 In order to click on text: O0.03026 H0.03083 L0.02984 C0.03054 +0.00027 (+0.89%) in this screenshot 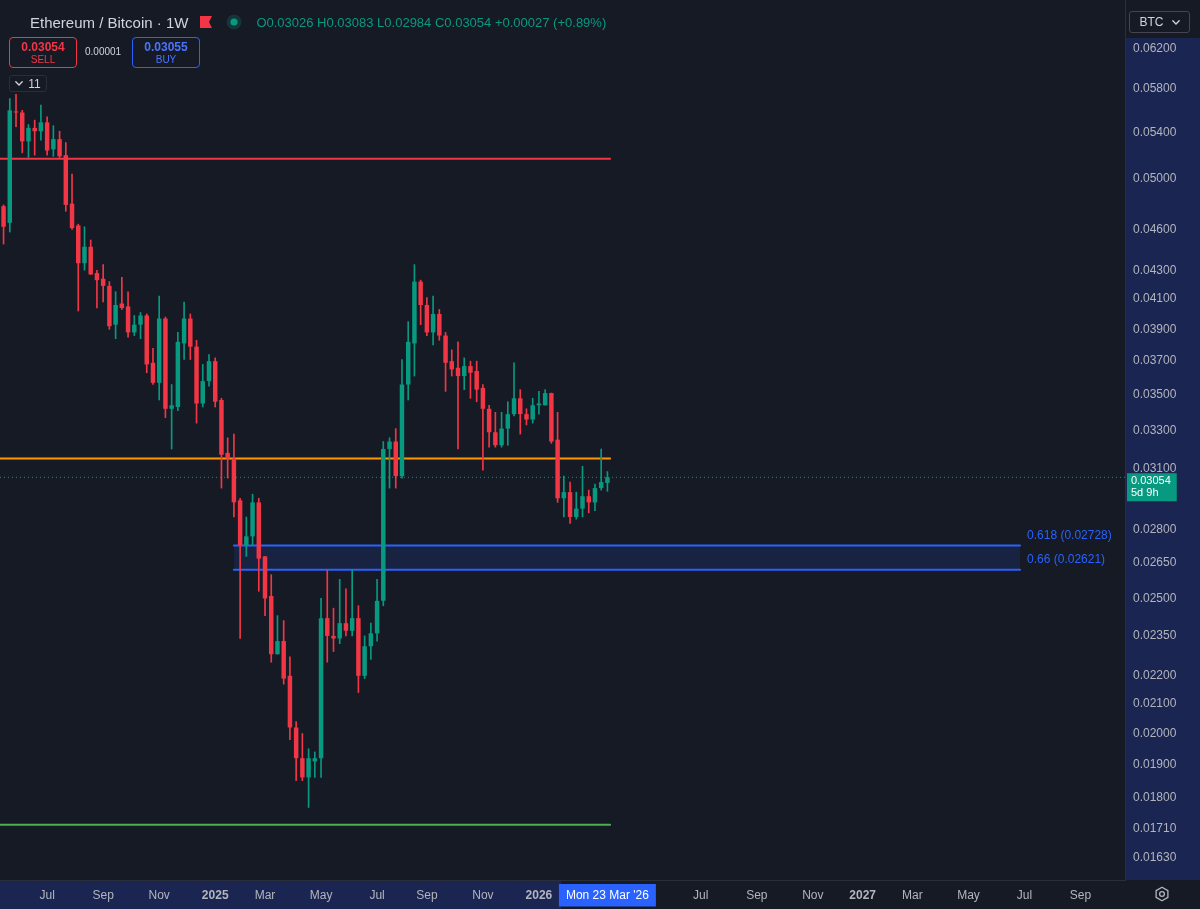, I will do `click(431, 22)`.